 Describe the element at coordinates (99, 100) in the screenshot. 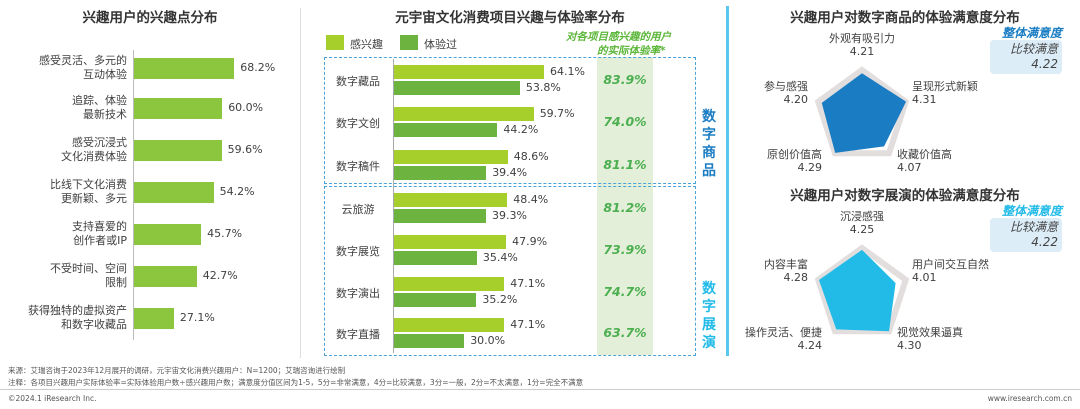

I see `category-label-line: 追踪、体验` at that location.